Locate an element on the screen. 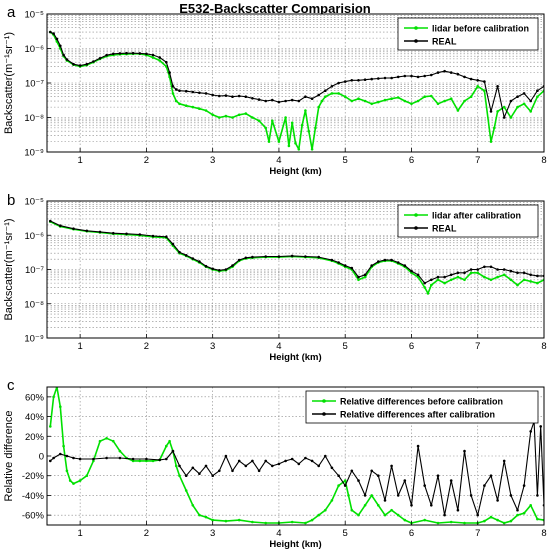 The image size is (550, 555). panel-label-c: c is located at coordinates (11, 385).